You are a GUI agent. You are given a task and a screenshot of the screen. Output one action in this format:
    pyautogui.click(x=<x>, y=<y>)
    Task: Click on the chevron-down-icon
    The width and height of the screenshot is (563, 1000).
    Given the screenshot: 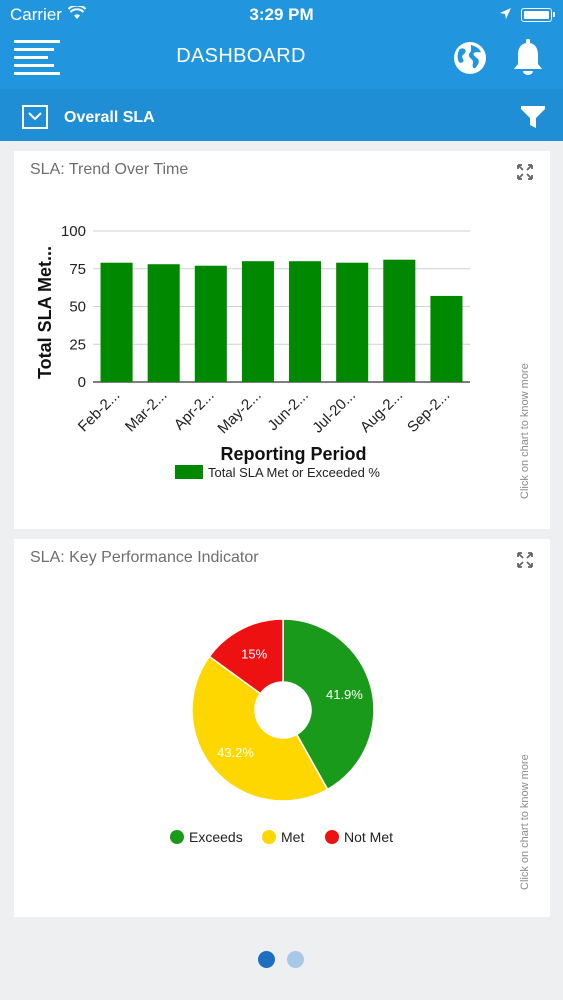 What is the action you would take?
    pyautogui.click(x=35, y=116)
    